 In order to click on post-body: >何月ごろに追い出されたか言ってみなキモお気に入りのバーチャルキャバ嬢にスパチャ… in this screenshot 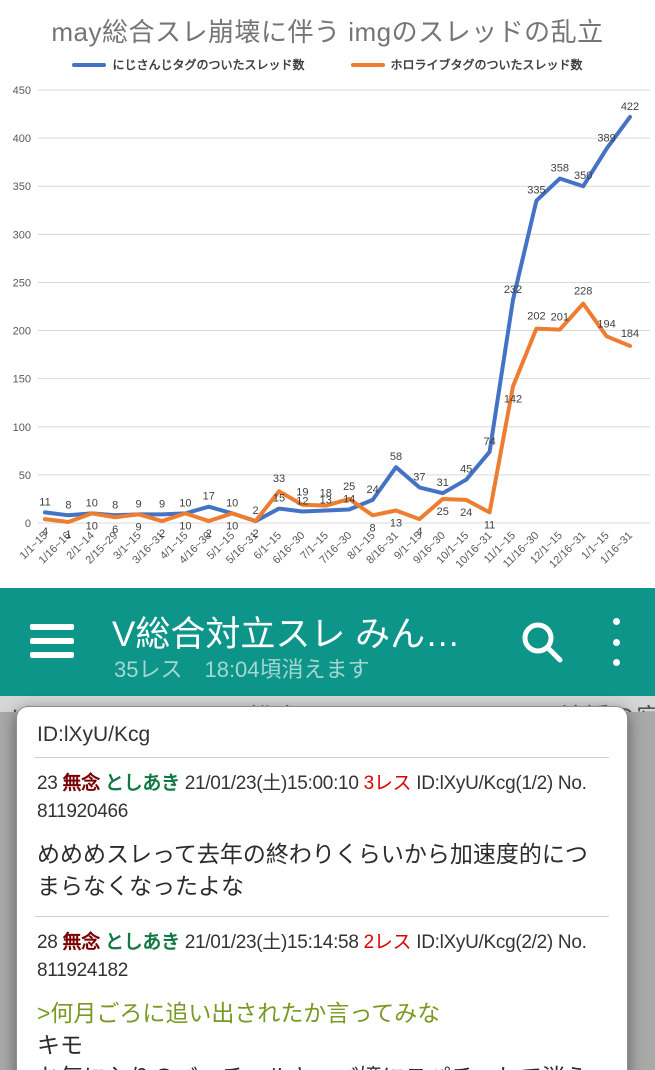, I will do `click(322, 1033)`.